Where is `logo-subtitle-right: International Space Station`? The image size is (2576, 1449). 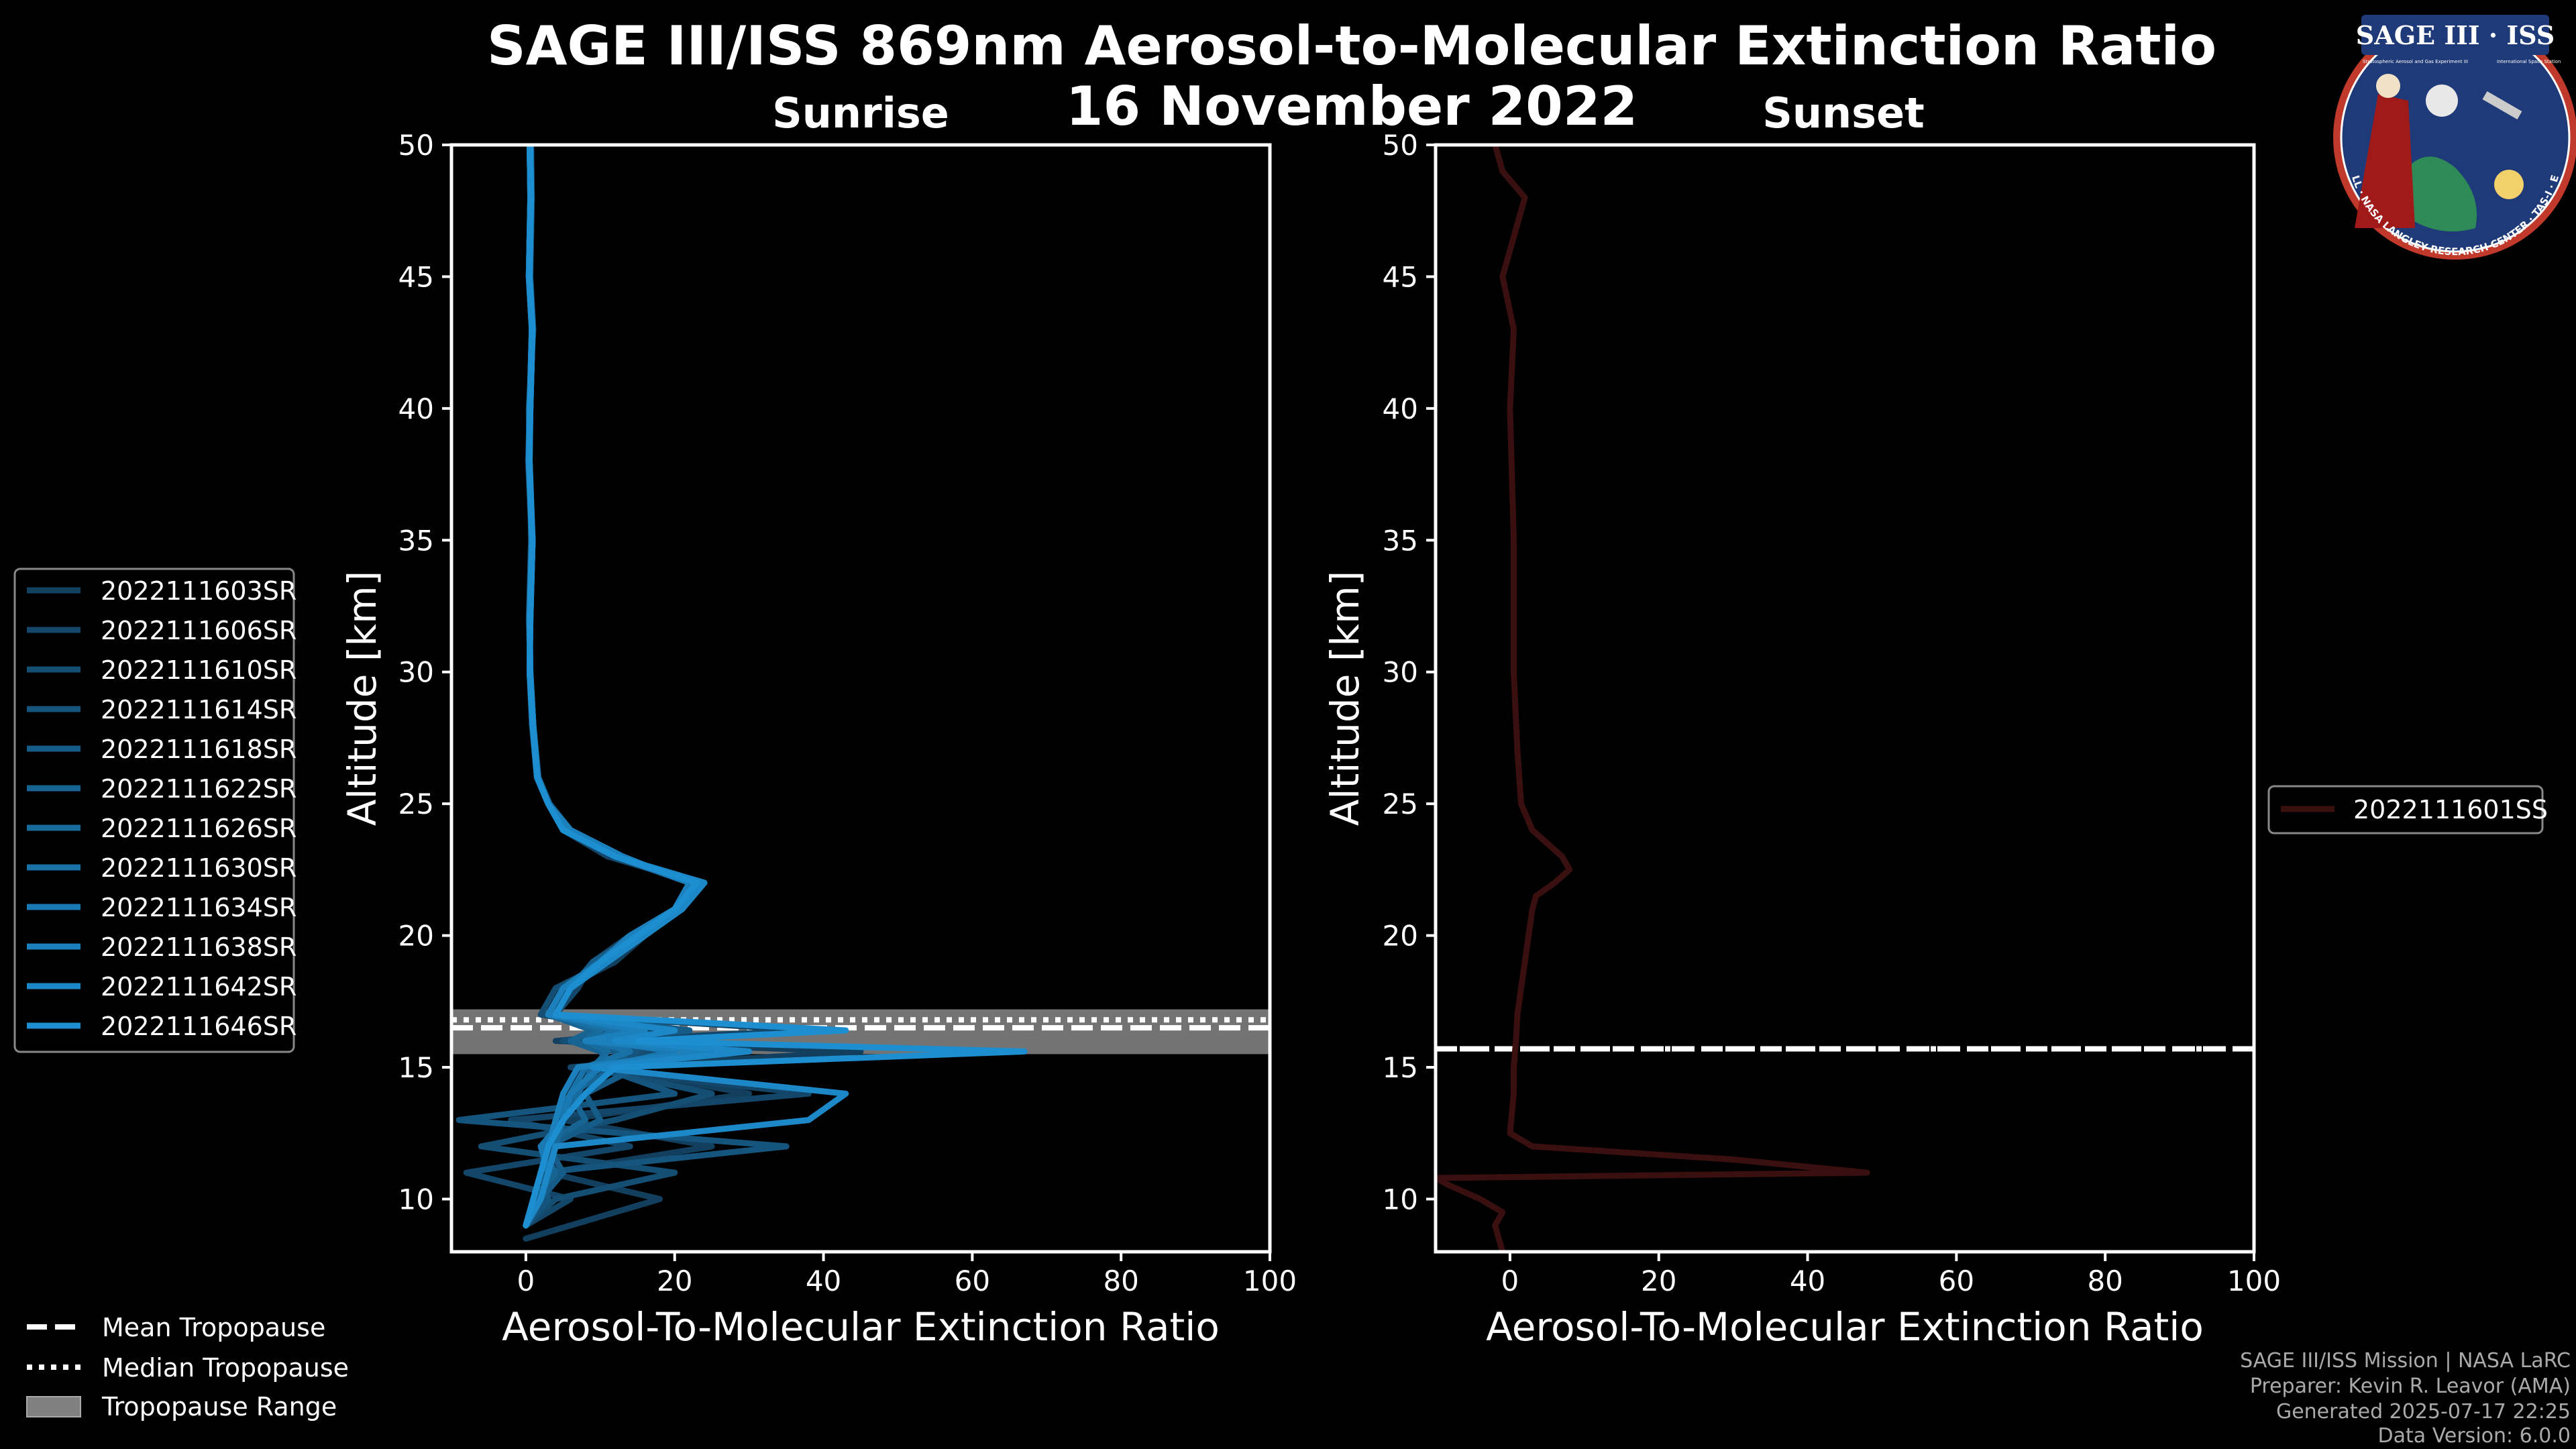 logo-subtitle-right: International Space Station is located at coordinates (2529, 61).